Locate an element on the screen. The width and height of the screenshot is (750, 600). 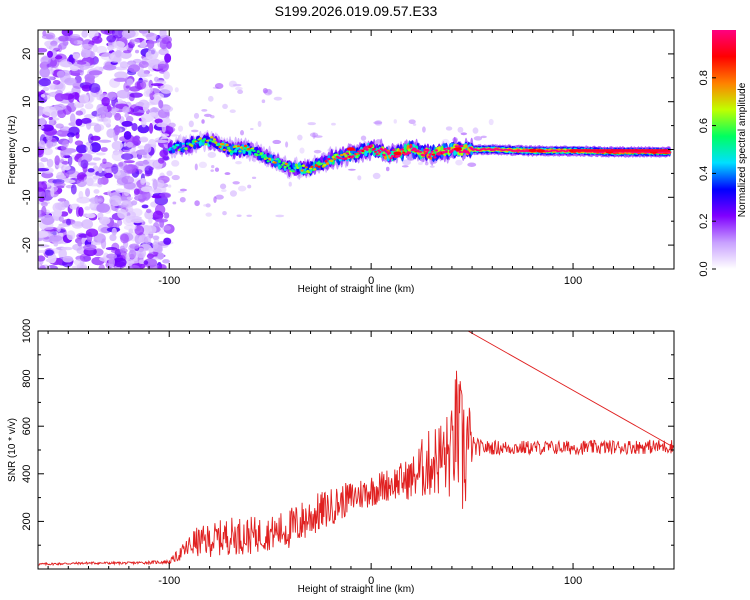
snr-x-axis-label: Height of straight line (km) is located at coordinates (356, 589).